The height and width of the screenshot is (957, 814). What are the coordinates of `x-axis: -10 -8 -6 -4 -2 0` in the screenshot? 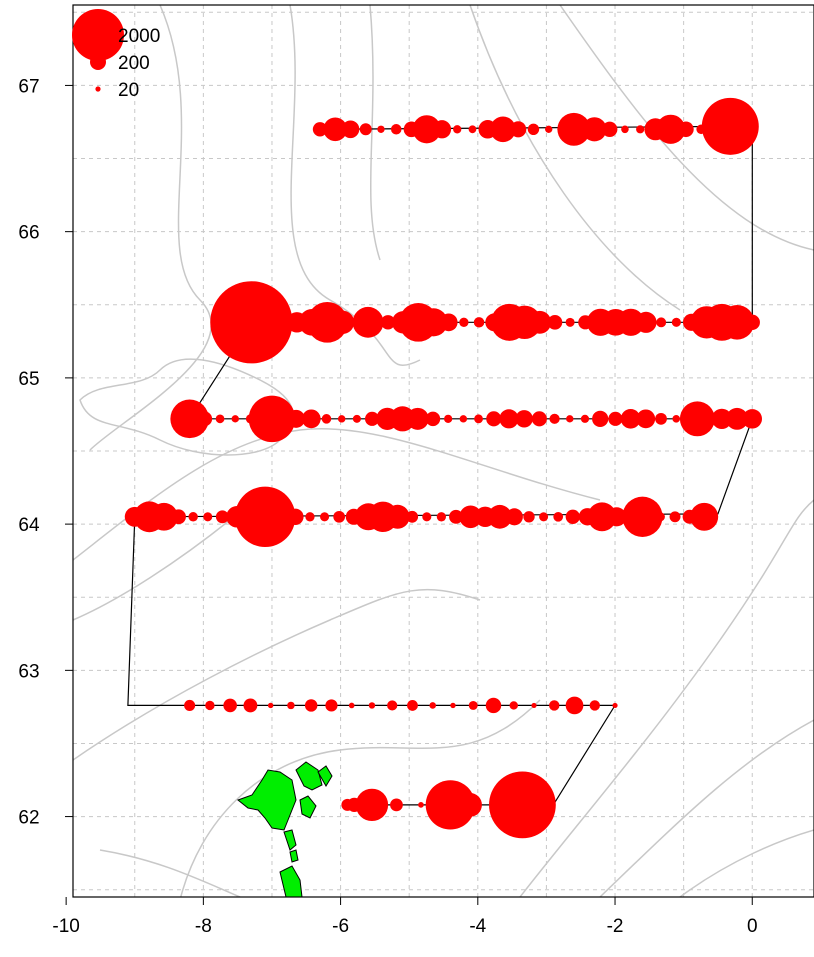 It's located at (405, 917).